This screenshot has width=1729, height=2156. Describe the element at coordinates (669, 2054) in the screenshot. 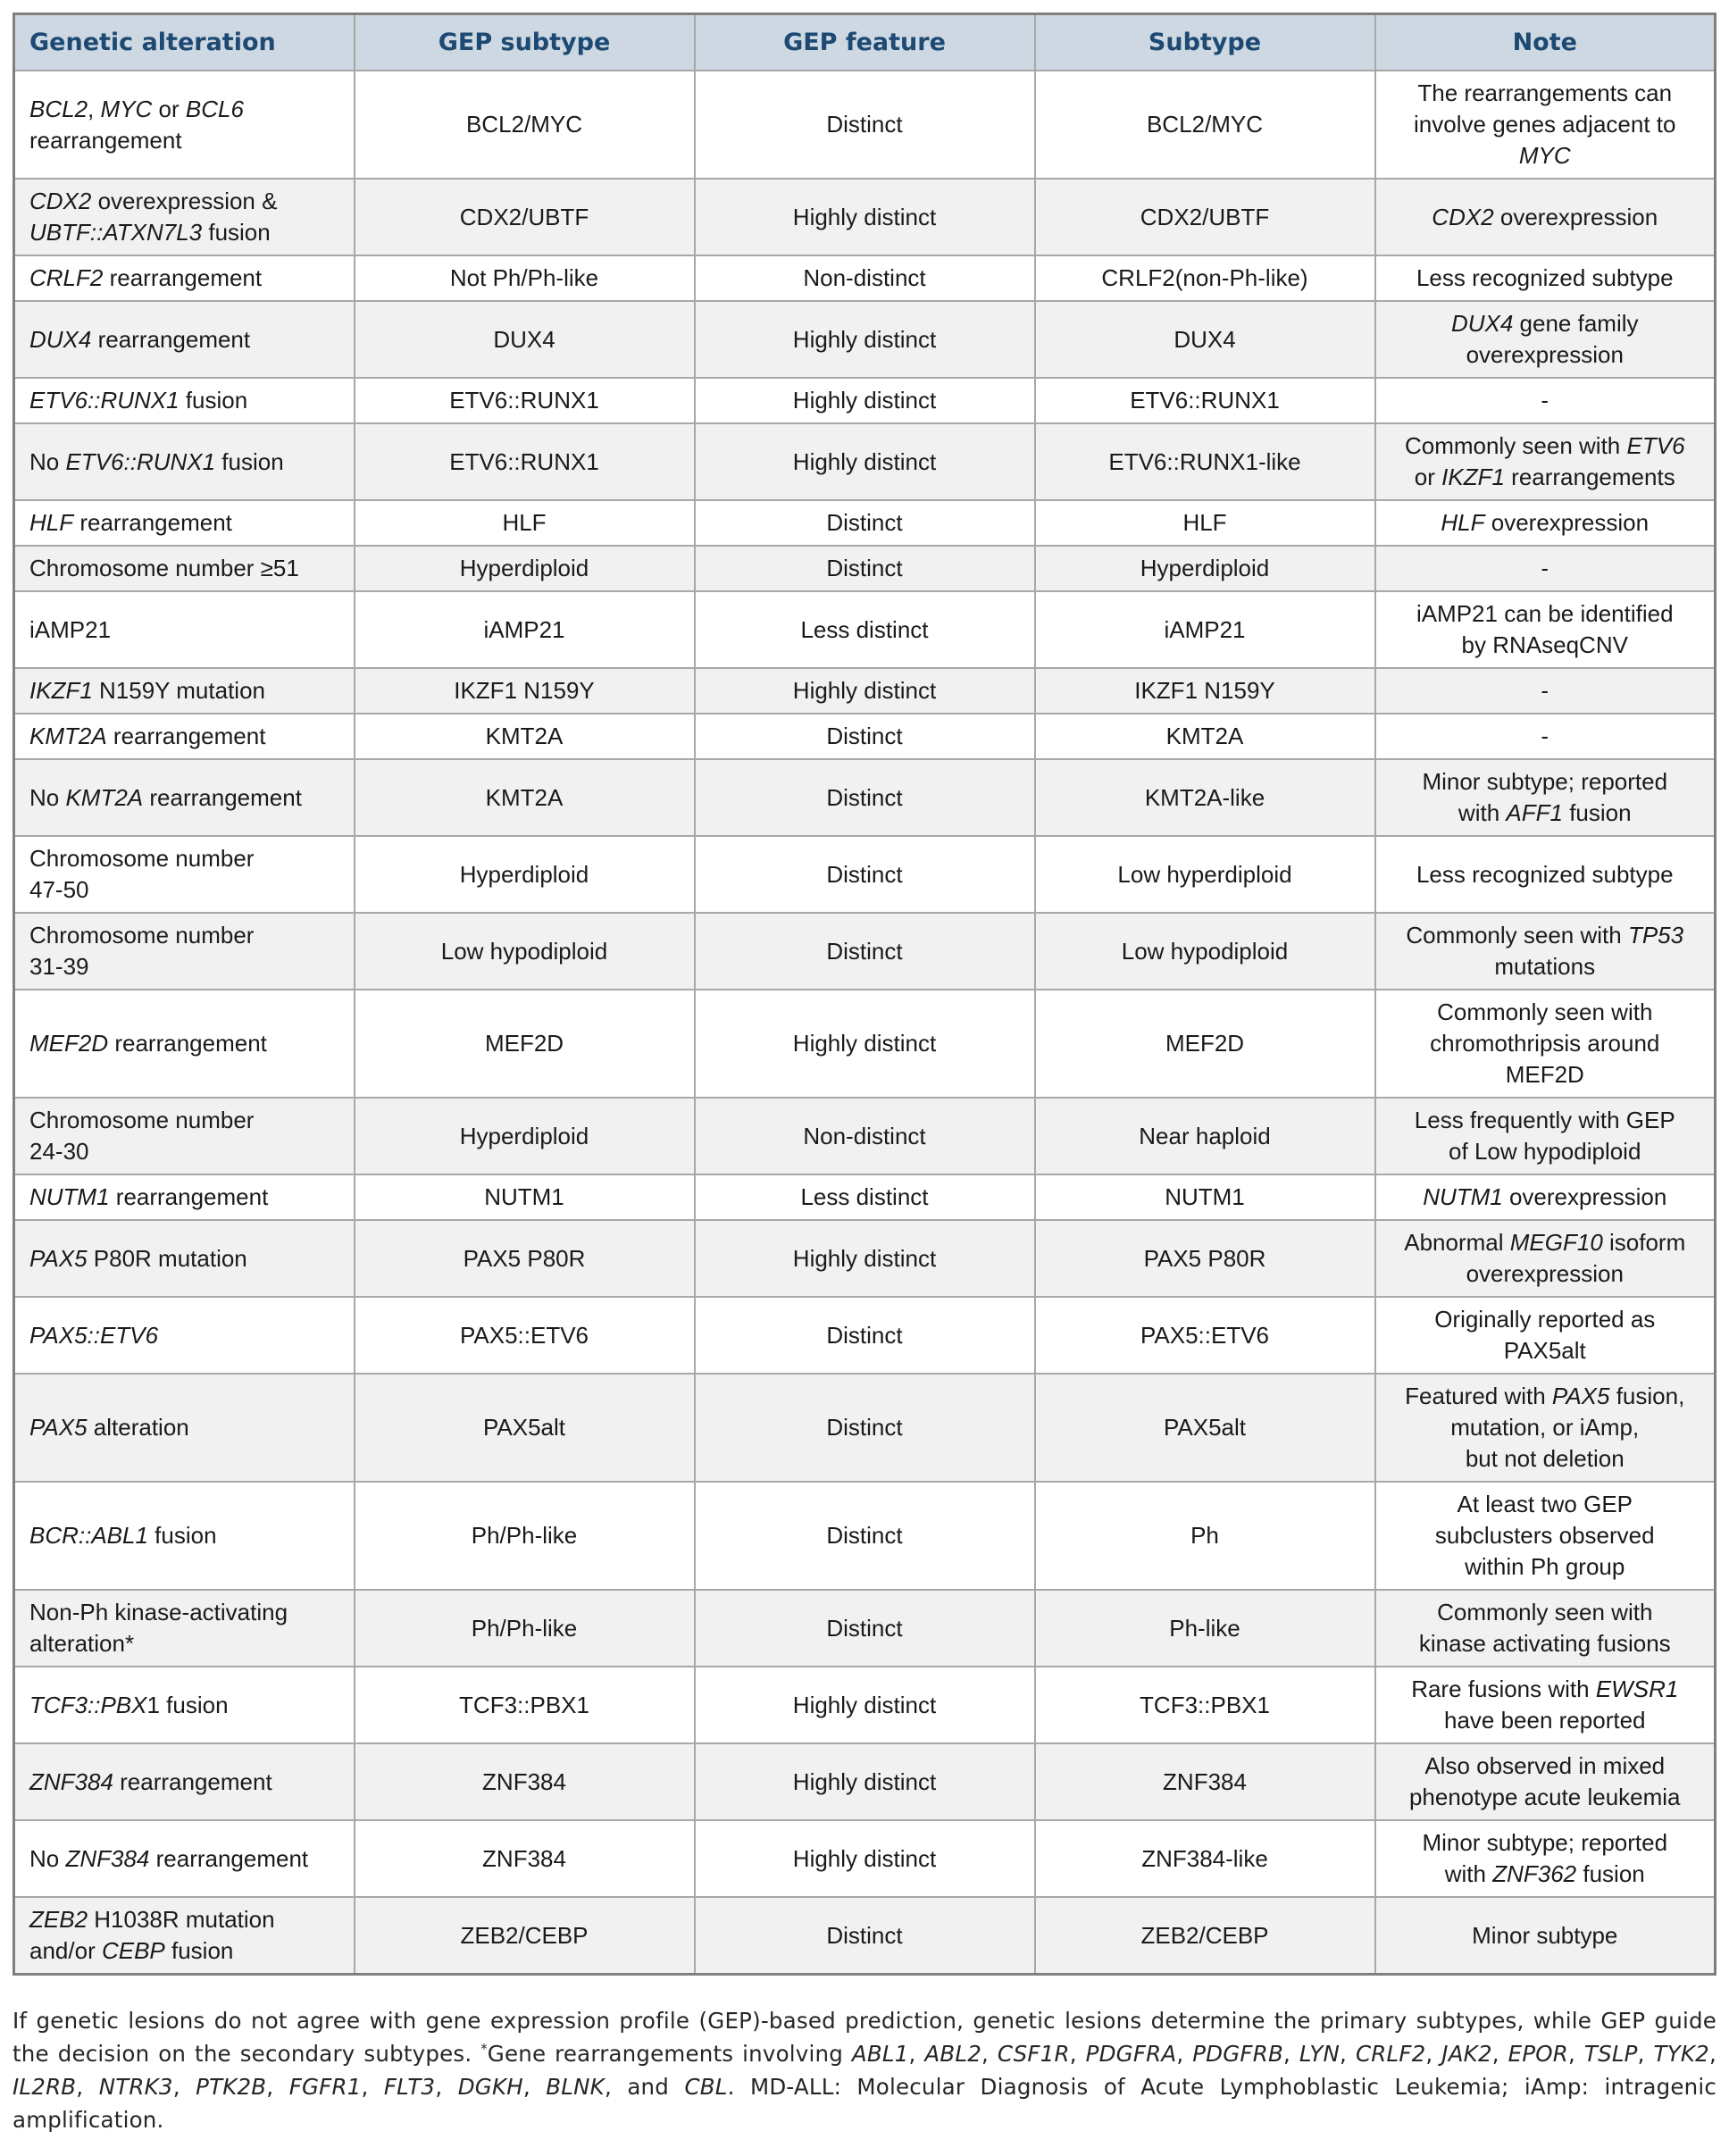

I see `text-segment: Gene rearrangements involving` at that location.